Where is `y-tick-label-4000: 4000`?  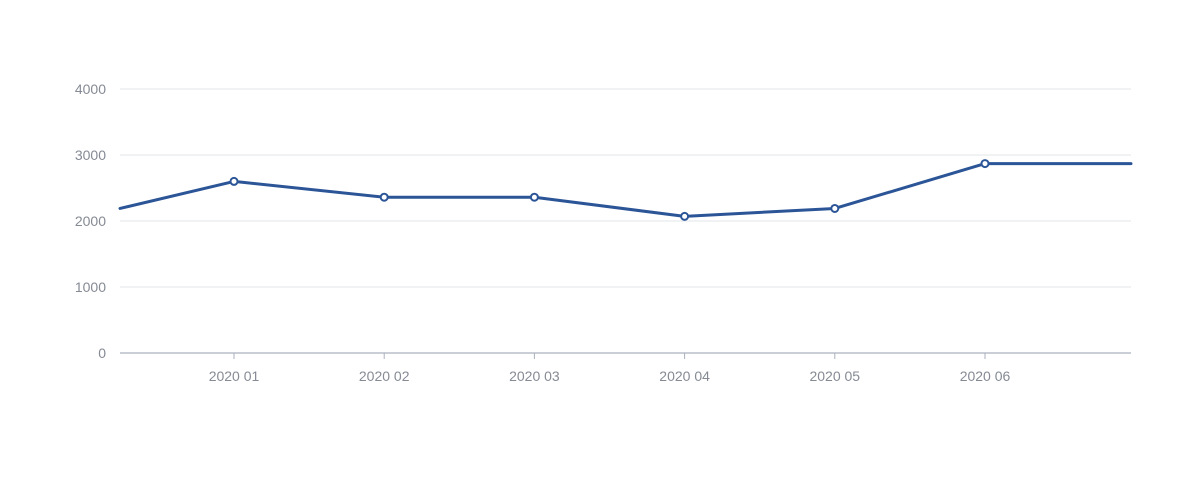 y-tick-label-4000: 4000 is located at coordinates (90, 89).